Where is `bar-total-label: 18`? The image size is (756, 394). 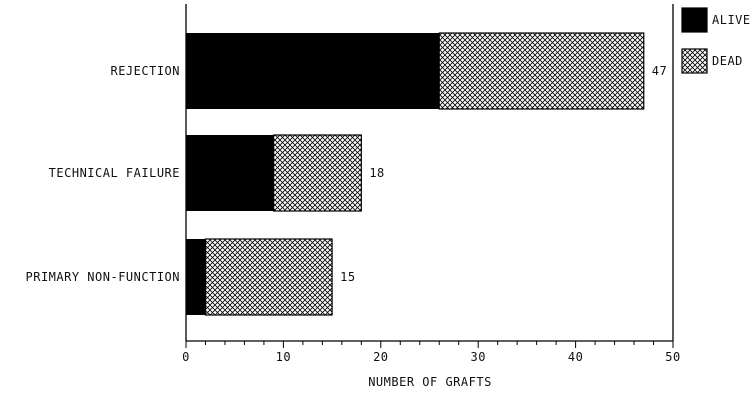
bar-total-label: 18 is located at coordinates (376, 173).